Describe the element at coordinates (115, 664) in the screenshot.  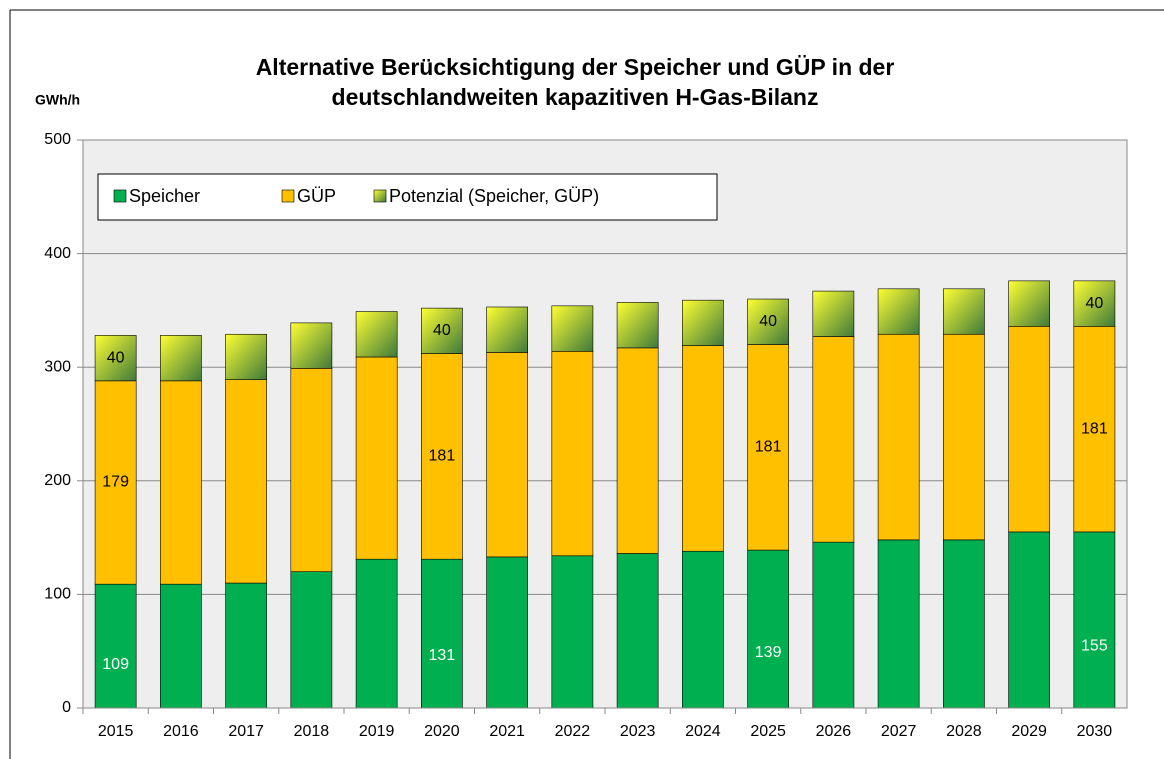
I see `data-label: 109` at that location.